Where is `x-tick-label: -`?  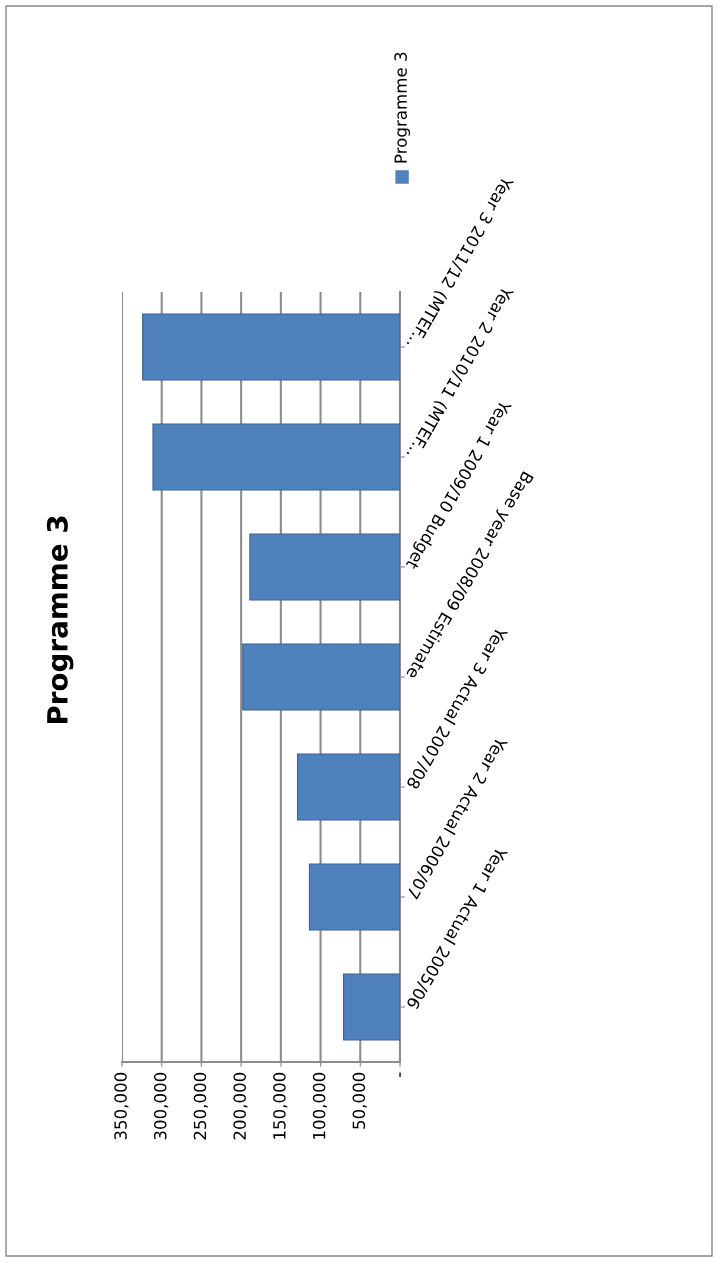
x-tick-label: - is located at coordinates (400, 1074).